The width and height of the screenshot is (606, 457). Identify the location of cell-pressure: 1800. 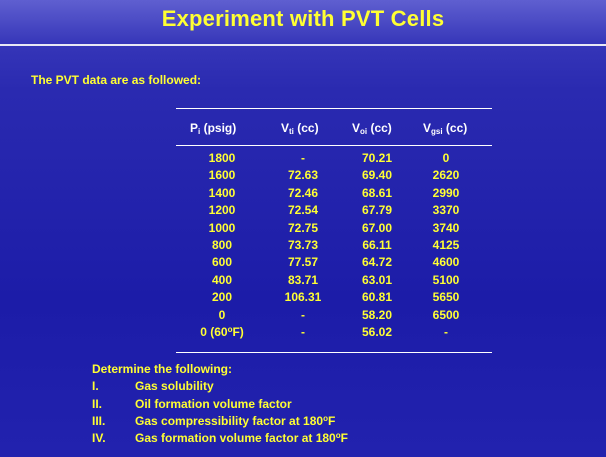
(222, 158).